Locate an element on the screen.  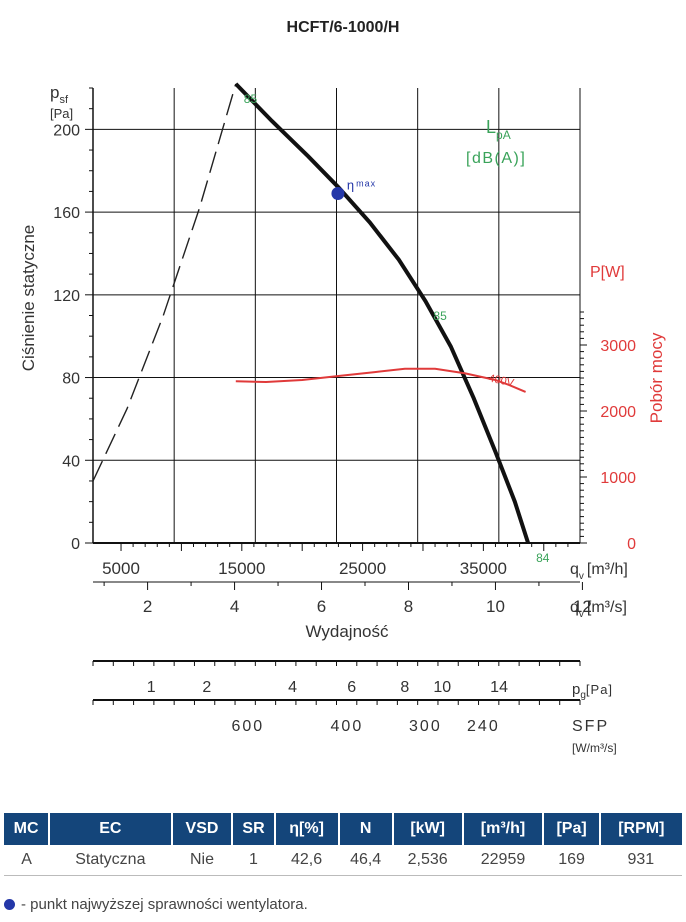
power-axis-unit: P[W] is located at coordinates (607, 272).